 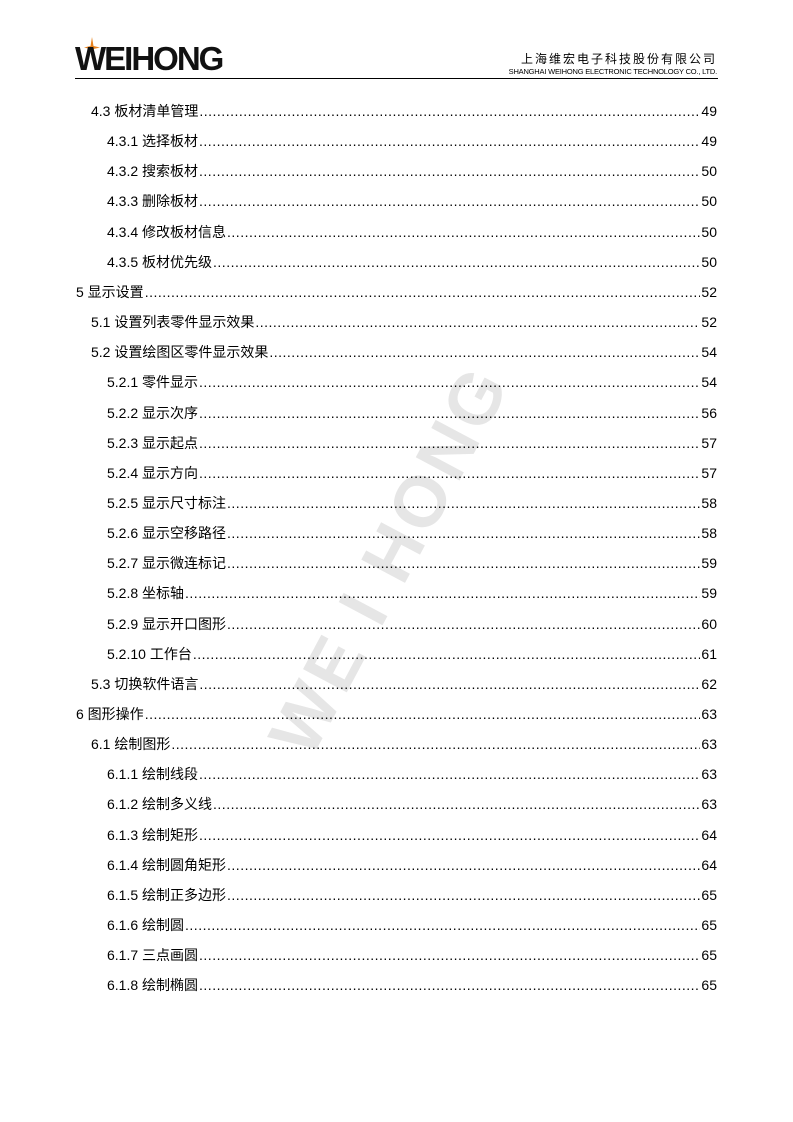 I want to click on star-icon, so click(x=92, y=48).